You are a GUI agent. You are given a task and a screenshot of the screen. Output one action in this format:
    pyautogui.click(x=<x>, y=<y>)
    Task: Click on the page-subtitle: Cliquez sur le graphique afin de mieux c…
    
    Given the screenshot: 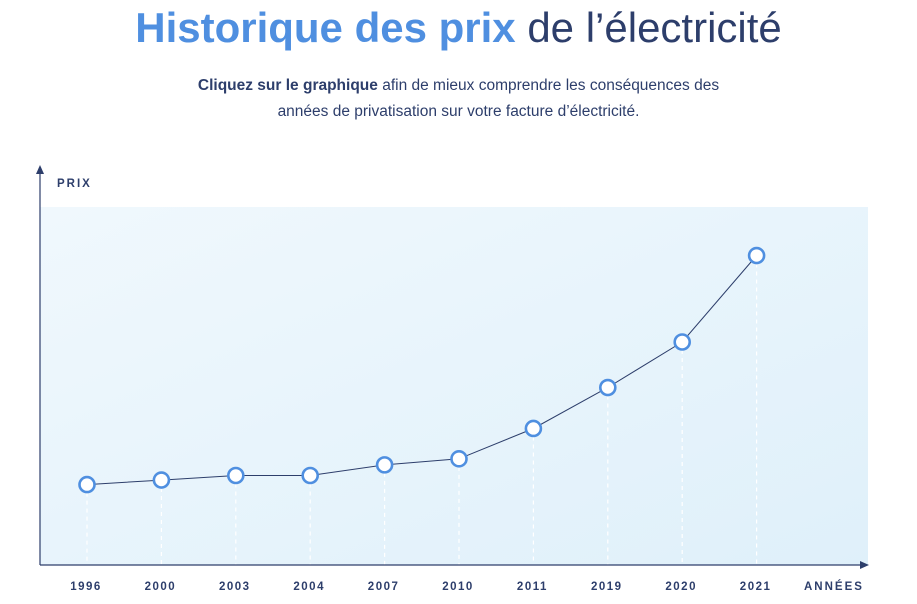 What is the action you would take?
    pyautogui.click(x=458, y=99)
    